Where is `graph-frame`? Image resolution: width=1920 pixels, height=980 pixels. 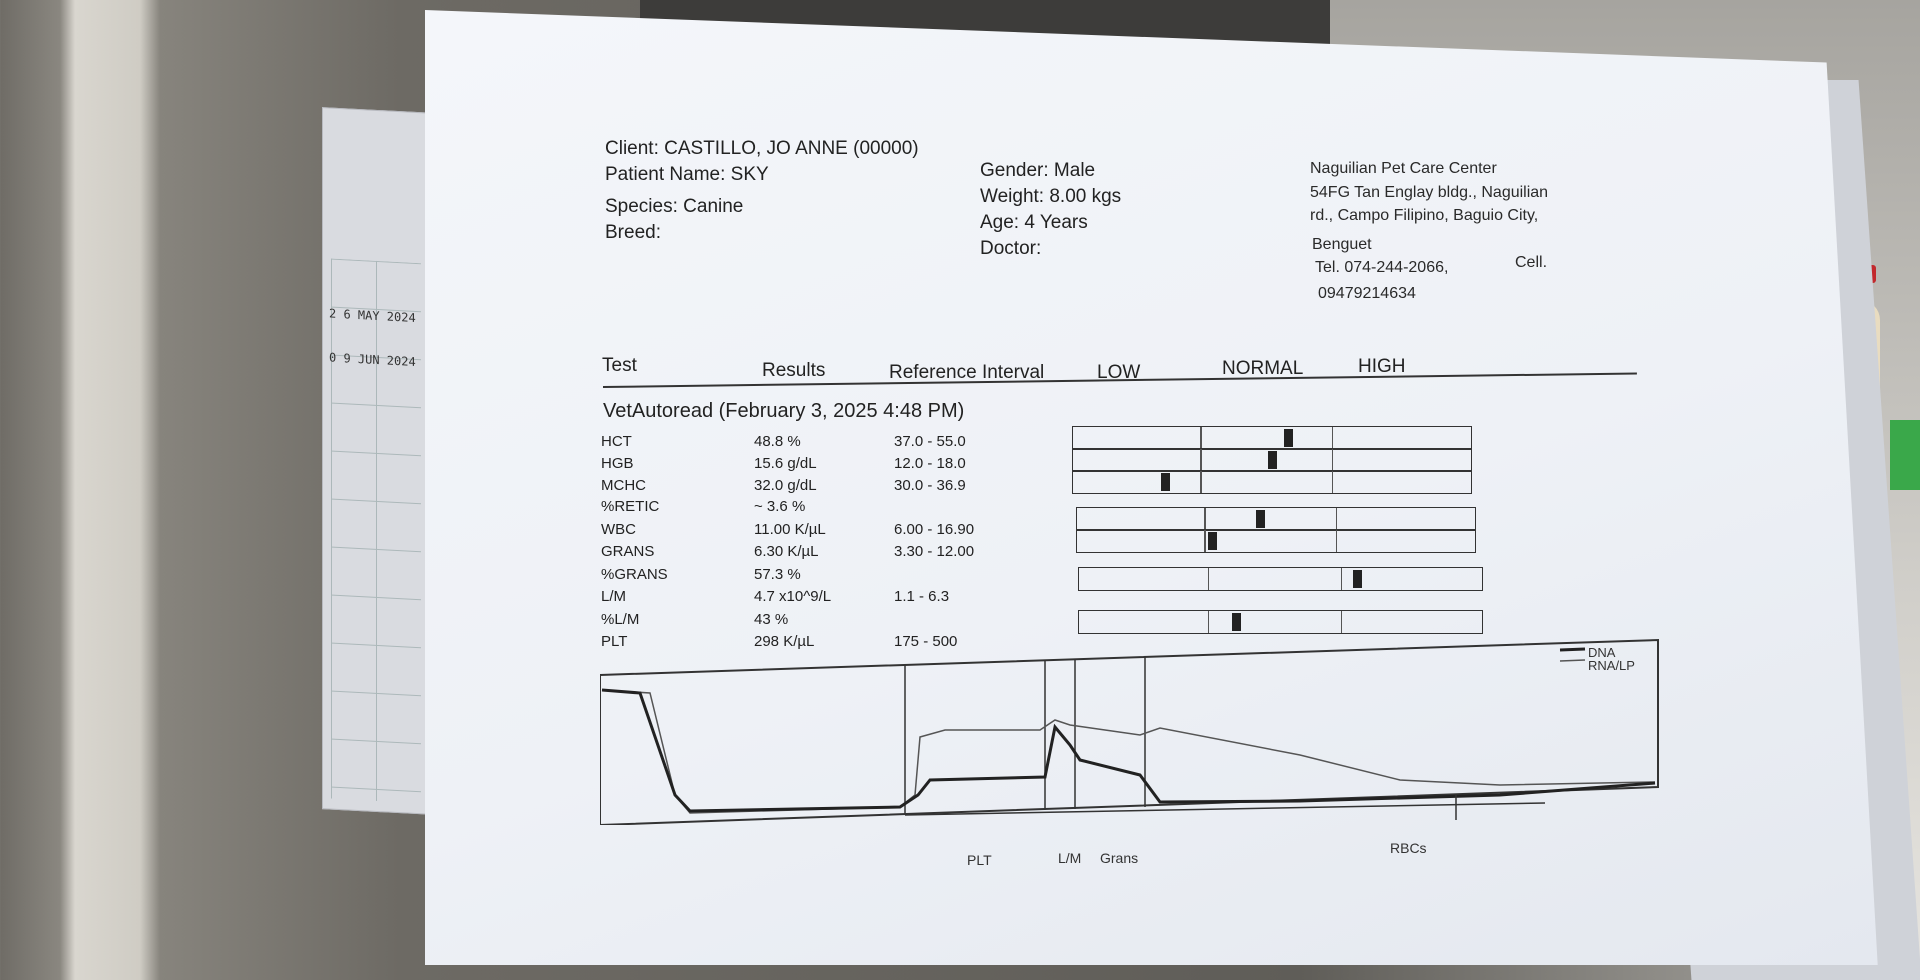 graph-frame is located at coordinates (1129, 731).